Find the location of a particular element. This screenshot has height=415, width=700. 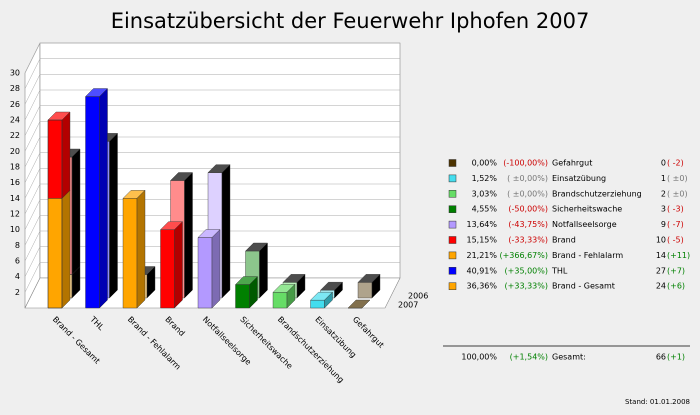

y-tick-label: 18 is located at coordinates (15, 167).